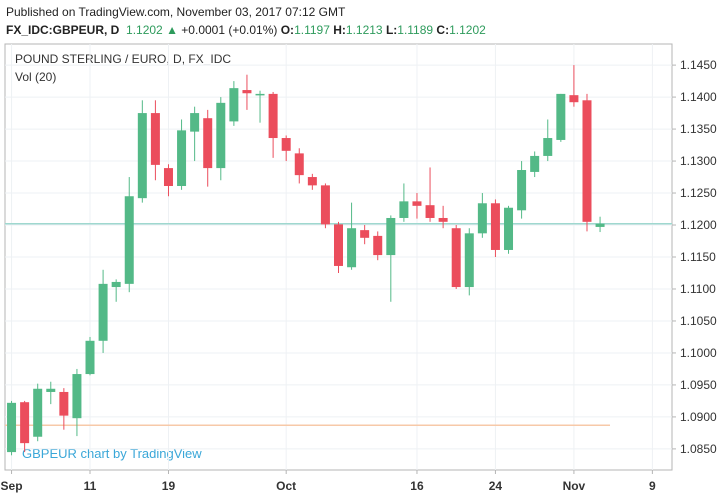 Image resolution: width=727 pixels, height=502 pixels. What do you see at coordinates (698, 417) in the screenshot?
I see `y-tick-label: 1.0900` at bounding box center [698, 417].